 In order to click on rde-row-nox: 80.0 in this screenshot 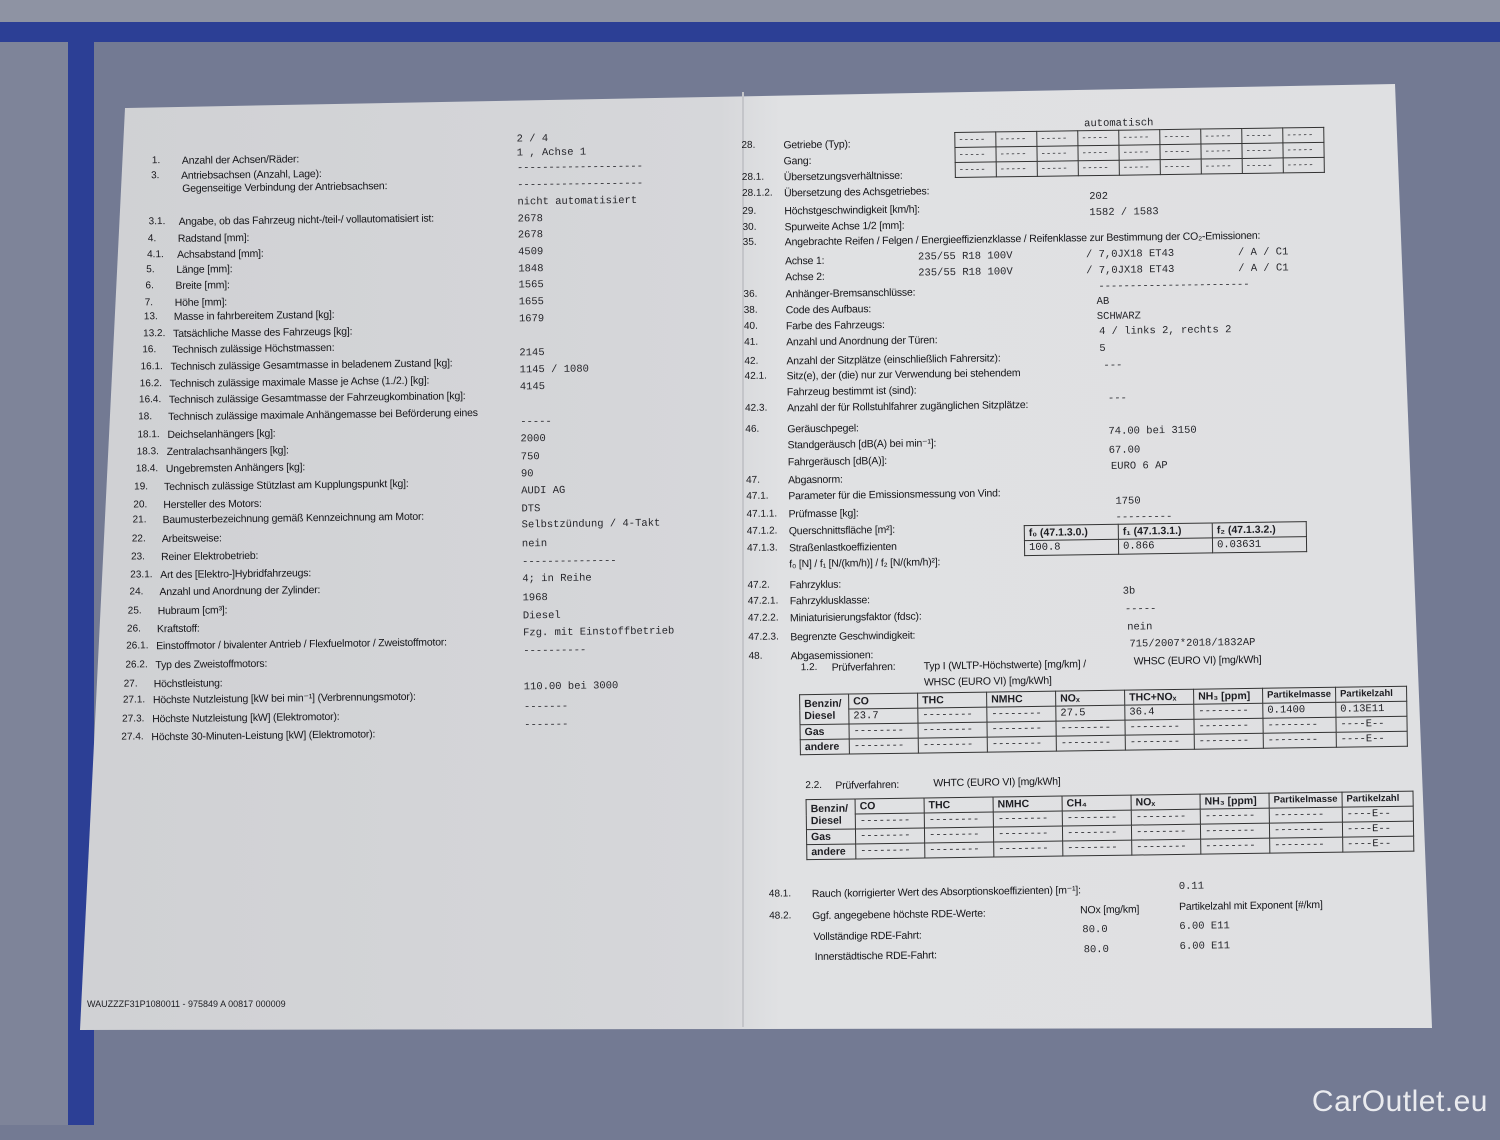, I will do `click(1095, 930)`.